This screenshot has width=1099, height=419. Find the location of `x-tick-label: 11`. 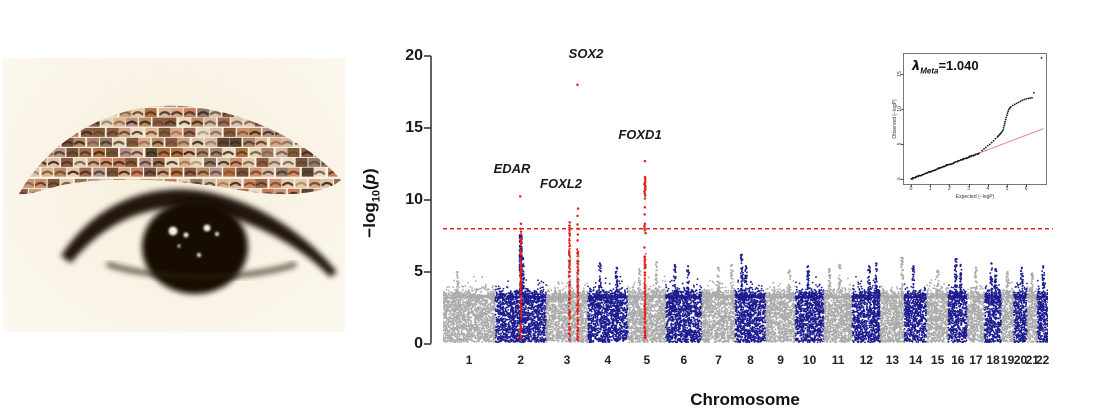

x-tick-label: 11 is located at coordinates (838, 360).